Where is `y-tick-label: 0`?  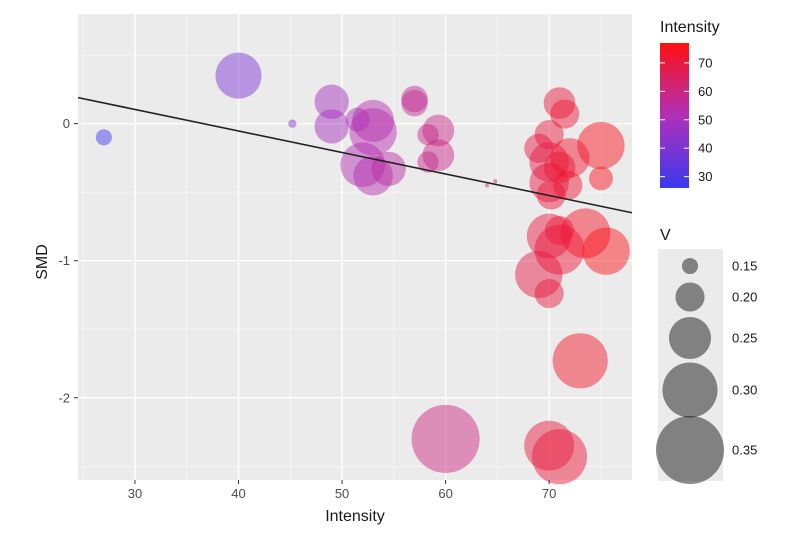 y-tick-label: 0 is located at coordinates (66, 123).